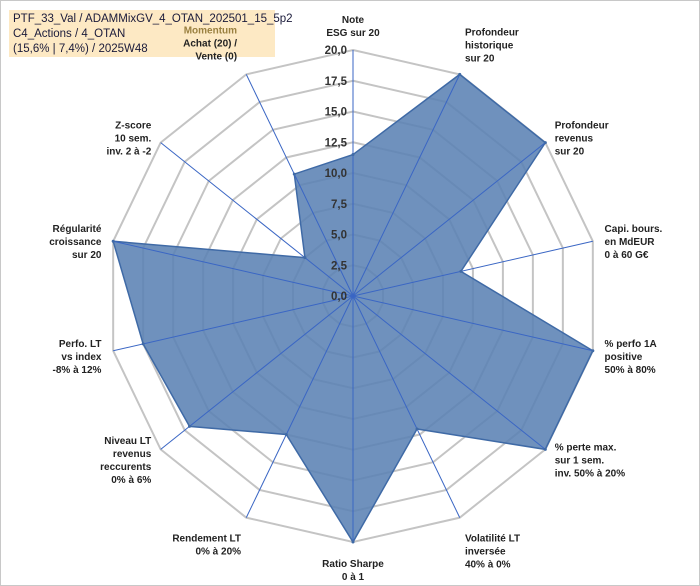  Describe the element at coordinates (127, 441) in the screenshot. I see `axis-label-line: Niveau LT` at that location.